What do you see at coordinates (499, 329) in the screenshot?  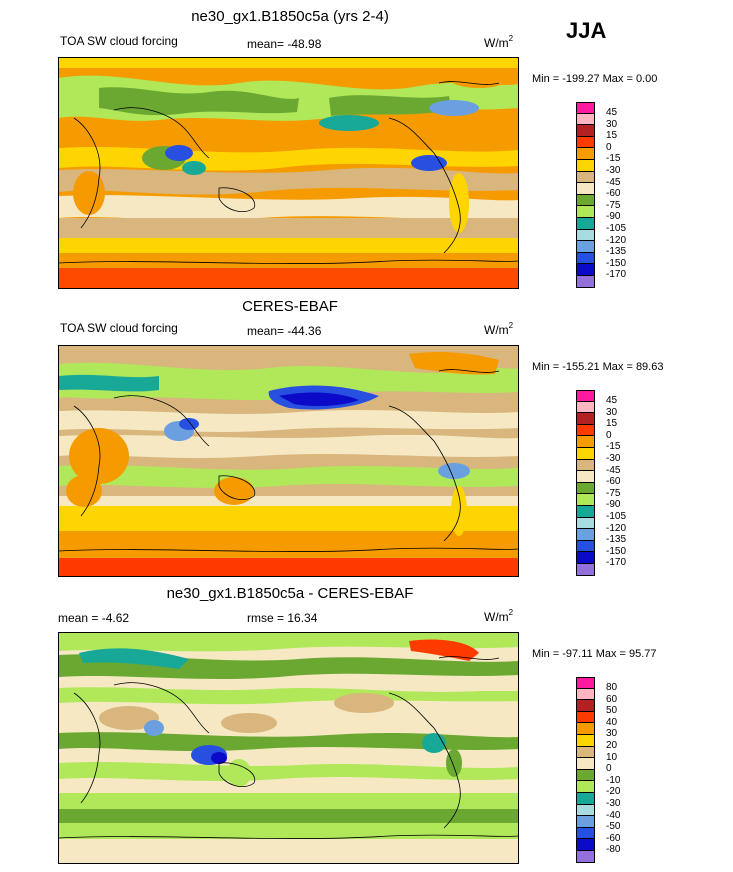 I see `panel2-units: W/m2` at bounding box center [499, 329].